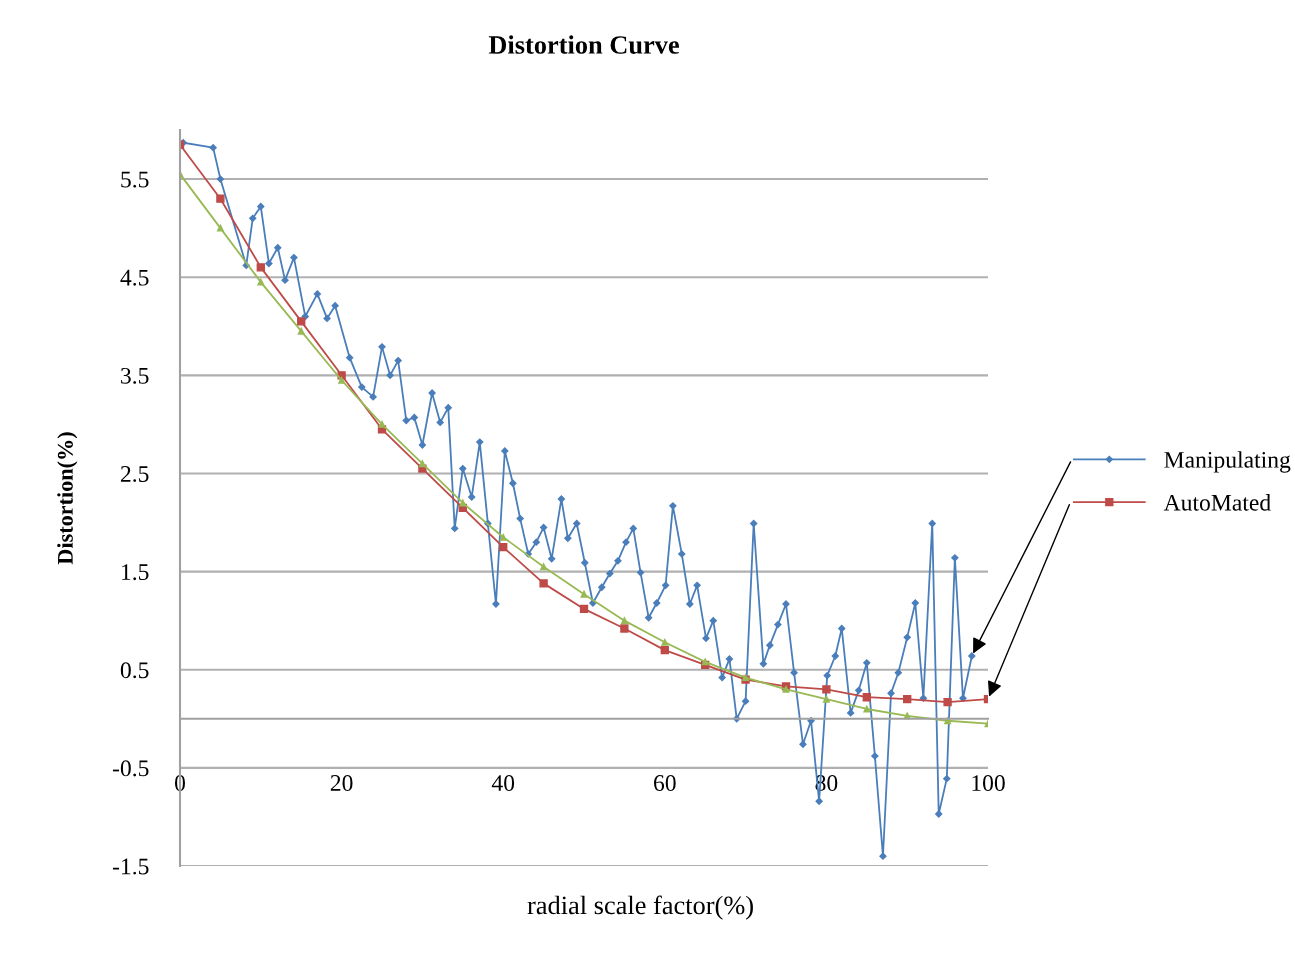 The height and width of the screenshot is (959, 1295). What do you see at coordinates (665, 783) in the screenshot?
I see `x-tick-label: 60` at bounding box center [665, 783].